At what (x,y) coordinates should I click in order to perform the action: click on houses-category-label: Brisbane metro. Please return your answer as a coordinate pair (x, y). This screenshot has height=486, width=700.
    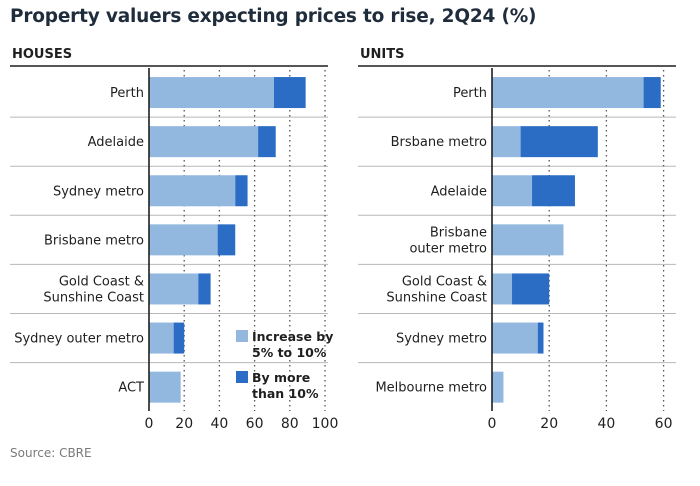
    Looking at the image, I should click on (94, 240).